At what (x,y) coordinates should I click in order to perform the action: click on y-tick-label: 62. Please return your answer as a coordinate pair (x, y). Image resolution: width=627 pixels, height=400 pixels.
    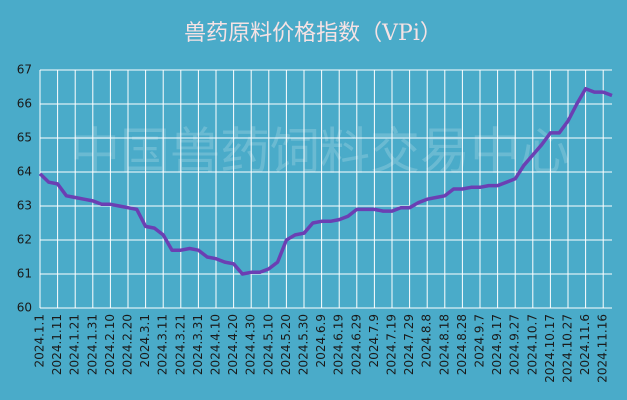
    Looking at the image, I should click on (24, 240).